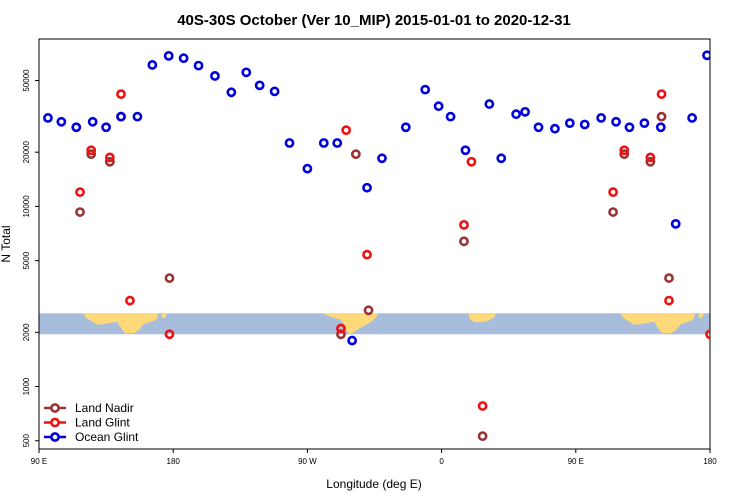 The image size is (750, 500). I want to click on y-tick-label: 500, so click(26, 441).